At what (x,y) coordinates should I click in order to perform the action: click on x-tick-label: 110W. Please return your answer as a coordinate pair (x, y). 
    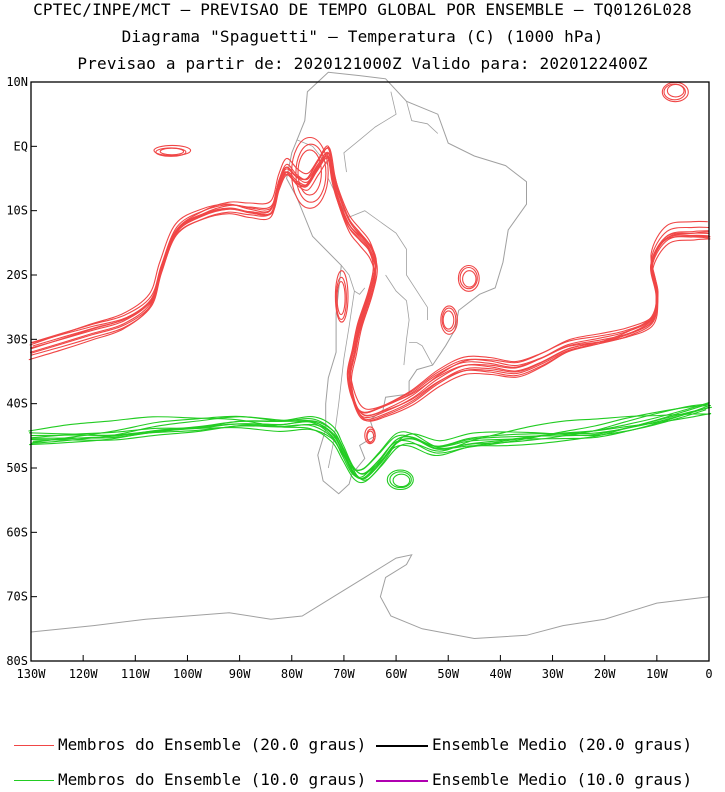
    Looking at the image, I should click on (136, 674).